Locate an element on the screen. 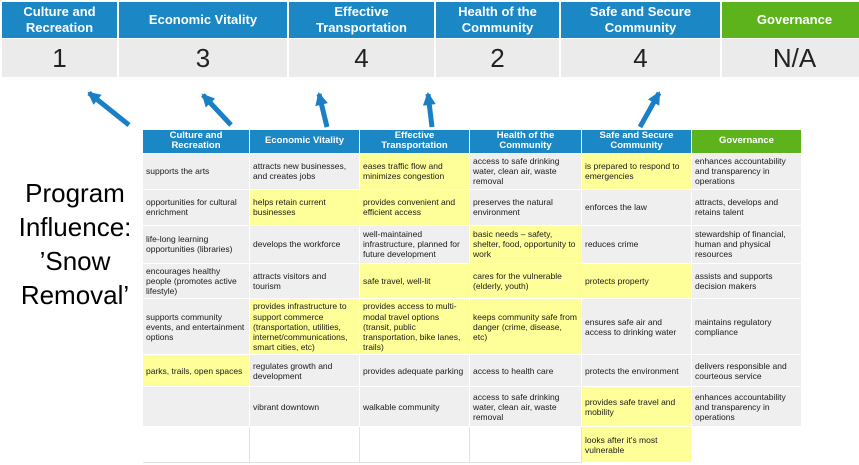  matrix-cell-r6-c5: protects the environment is located at coordinates (637, 371).